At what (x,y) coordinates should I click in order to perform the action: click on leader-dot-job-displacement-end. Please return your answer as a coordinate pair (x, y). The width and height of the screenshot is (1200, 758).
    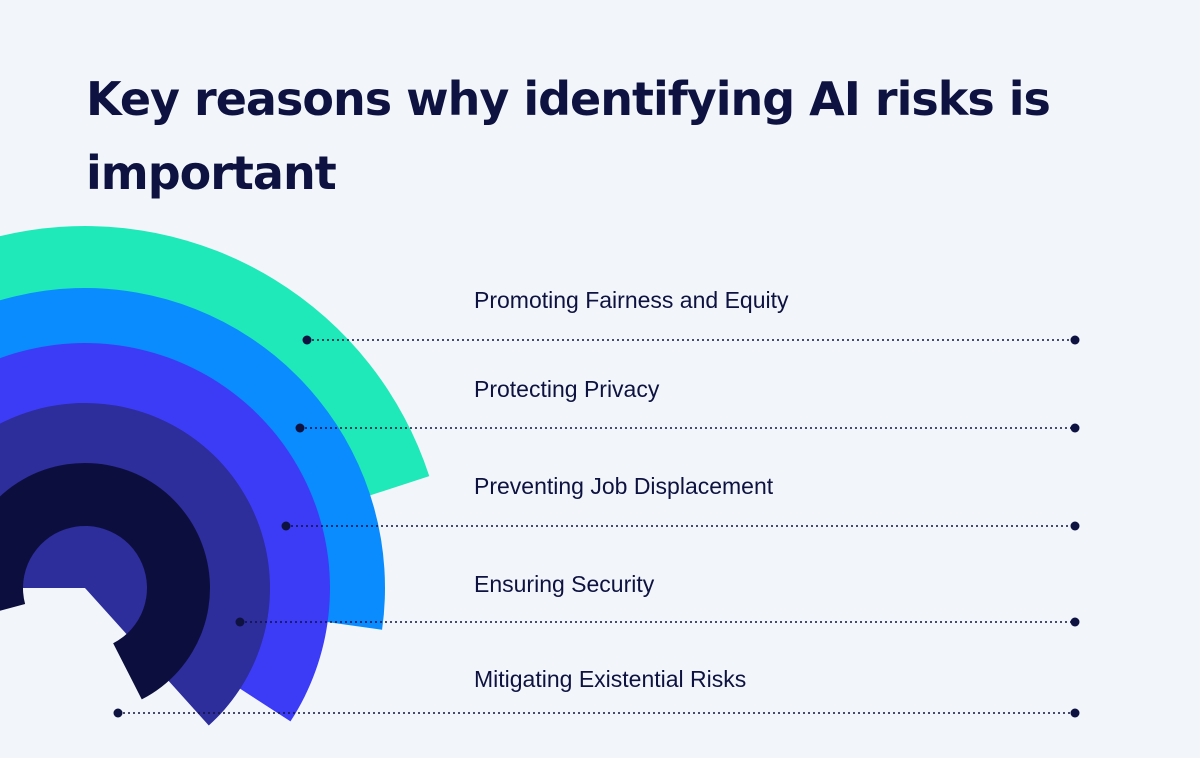
    Looking at the image, I should click on (1075, 526).